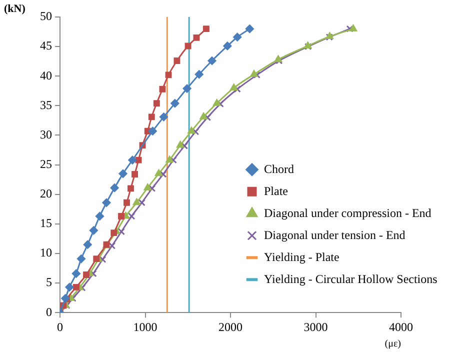 The height and width of the screenshot is (352, 459). I want to click on x-tick-label: 2000, so click(230, 327).